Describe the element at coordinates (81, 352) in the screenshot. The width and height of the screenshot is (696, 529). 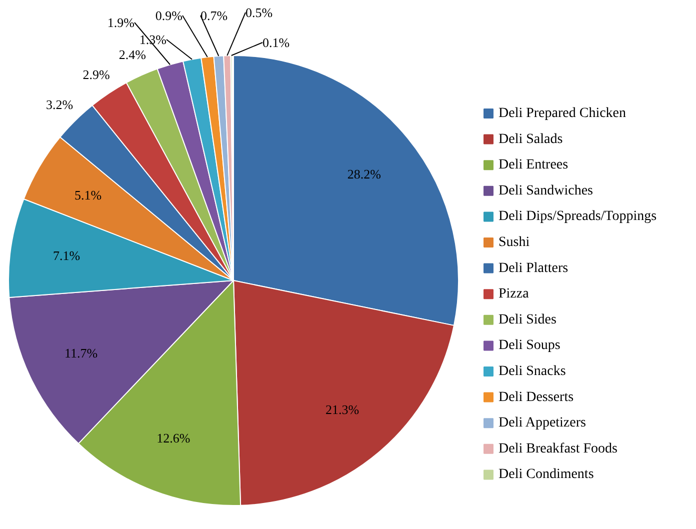
I see `data-label: 11.7%` at that location.